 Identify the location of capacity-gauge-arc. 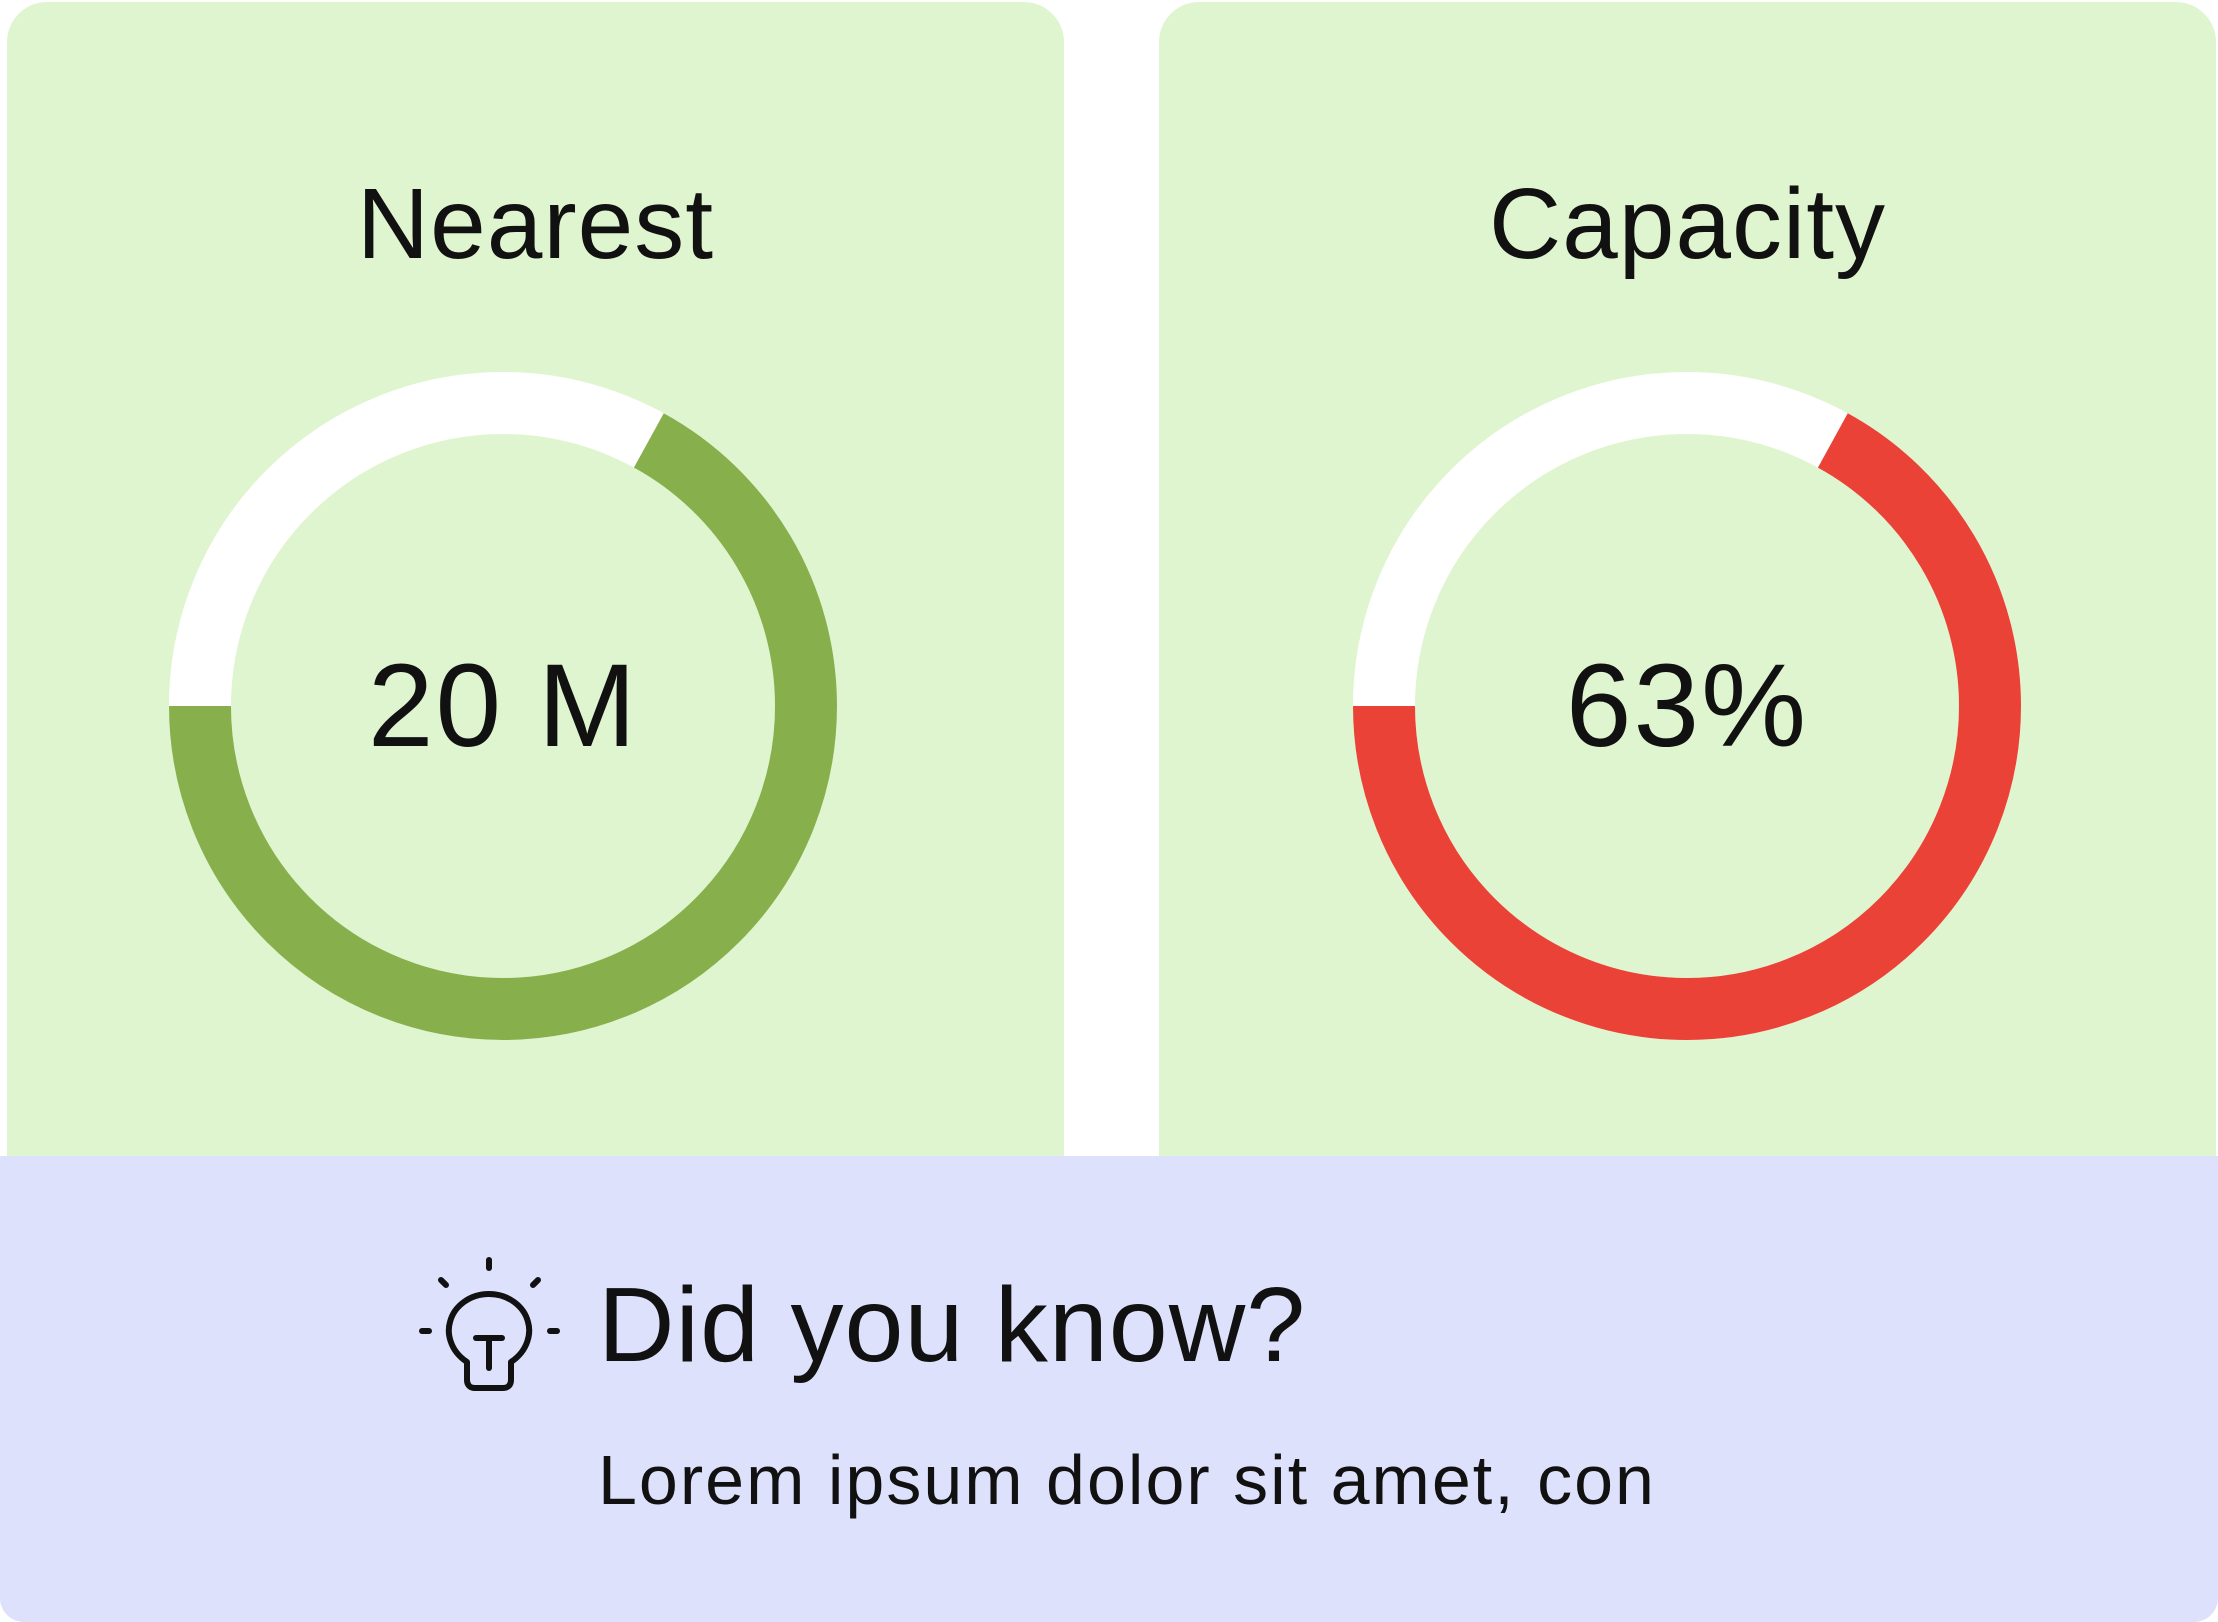
(1687, 706).